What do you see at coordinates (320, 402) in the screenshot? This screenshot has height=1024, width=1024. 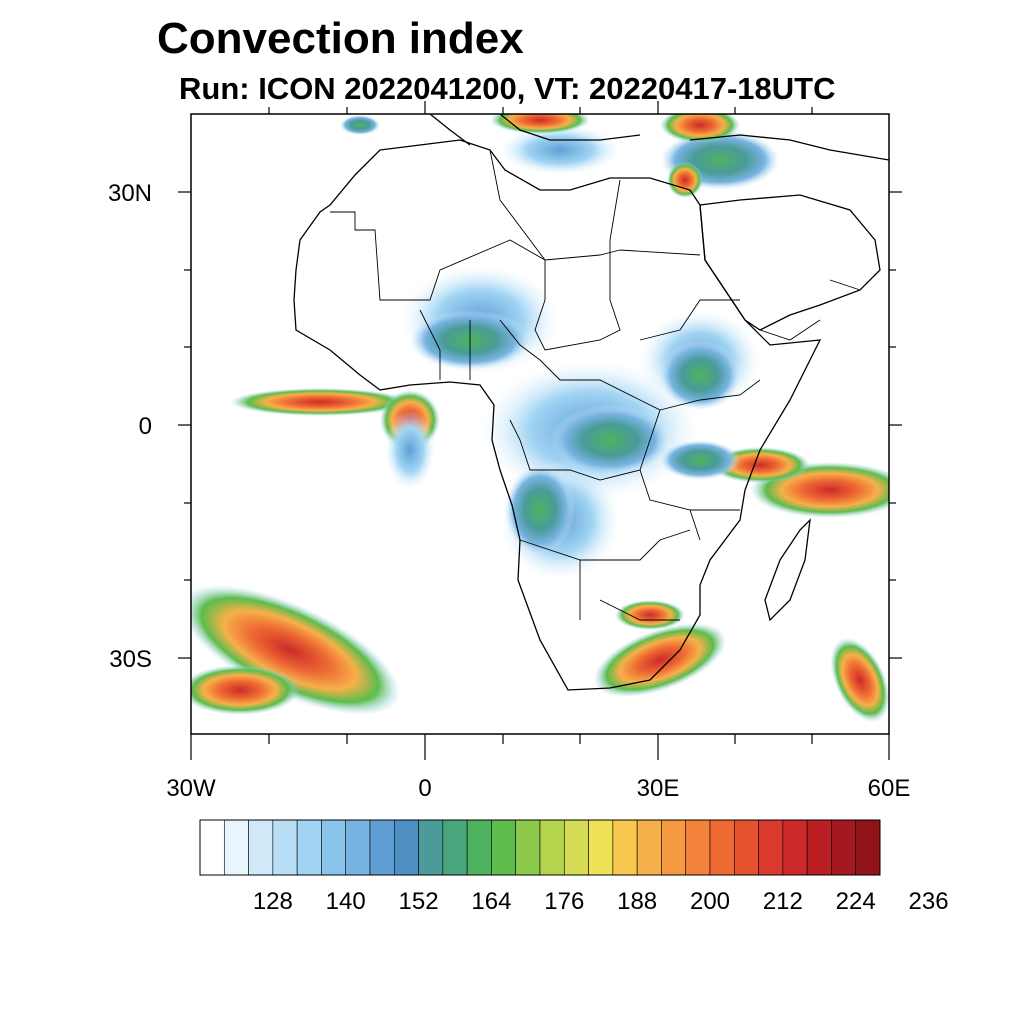 I see `field-atlantic-band` at bounding box center [320, 402].